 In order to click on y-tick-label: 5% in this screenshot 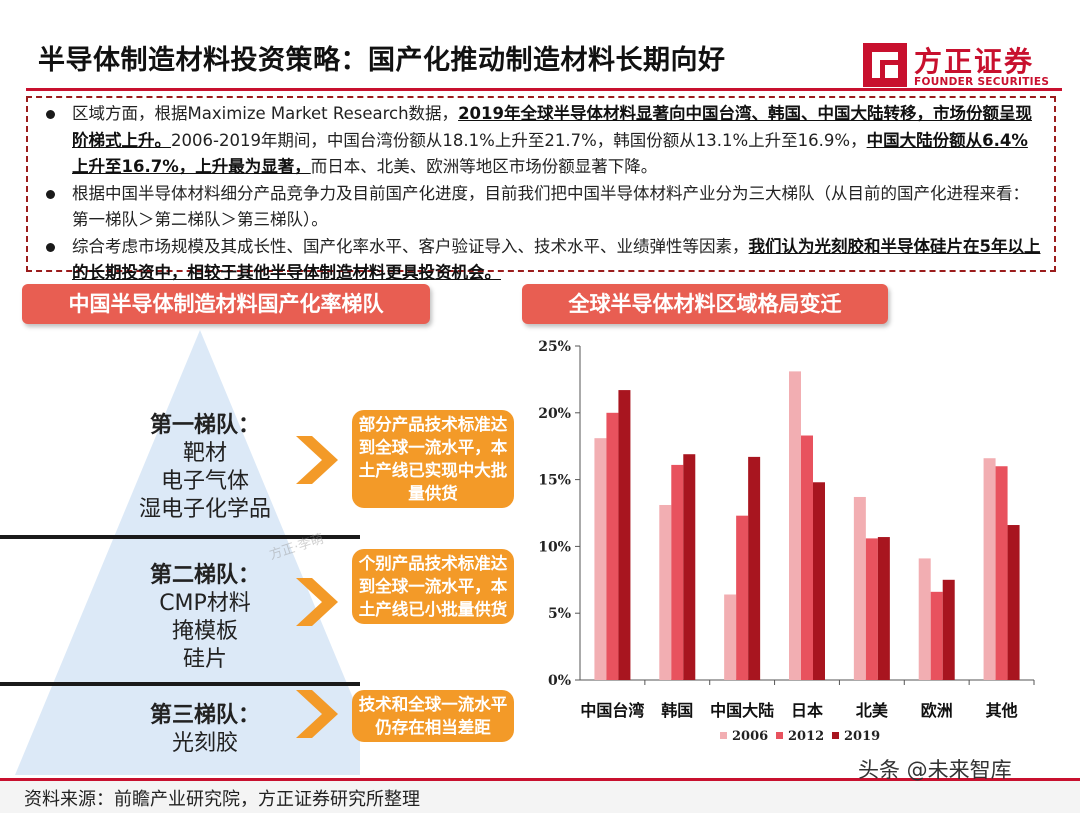, I will do `click(559, 614)`.